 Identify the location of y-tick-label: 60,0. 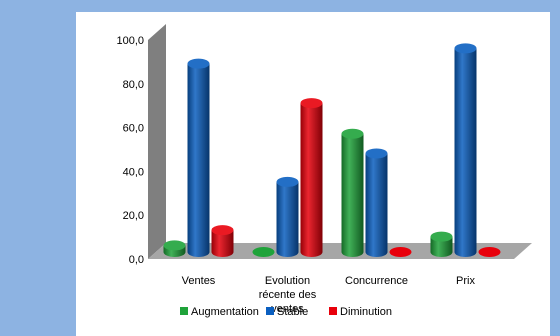
(133, 129).